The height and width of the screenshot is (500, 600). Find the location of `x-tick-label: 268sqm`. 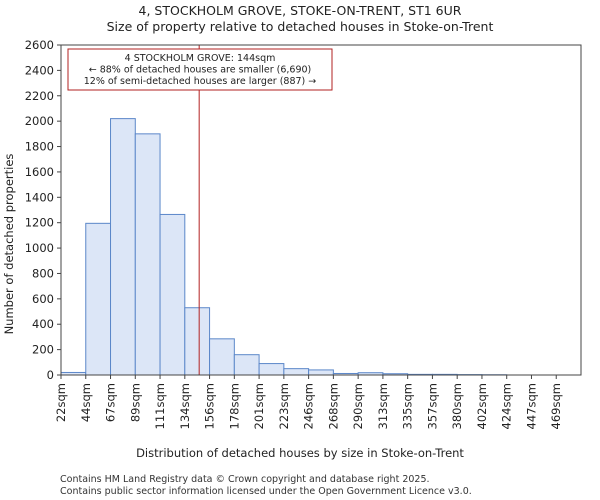

x-tick-label: 268sqm is located at coordinates (333, 406).